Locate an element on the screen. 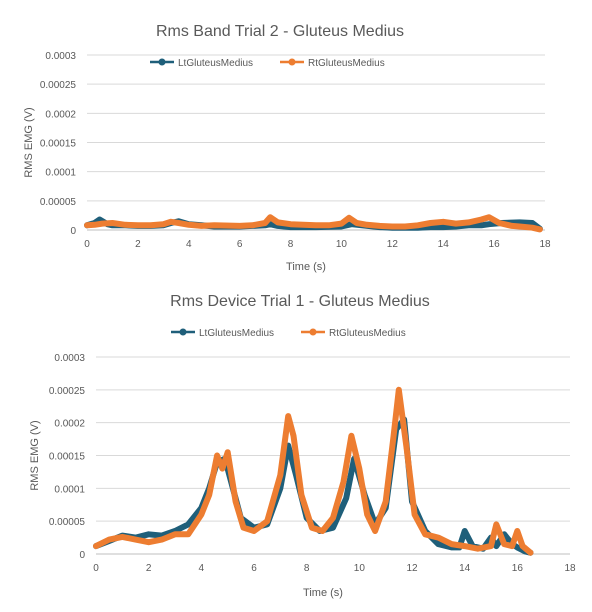 This screenshot has width=592, height=612. series-line-RtGluteusMedius is located at coordinates (313, 223).